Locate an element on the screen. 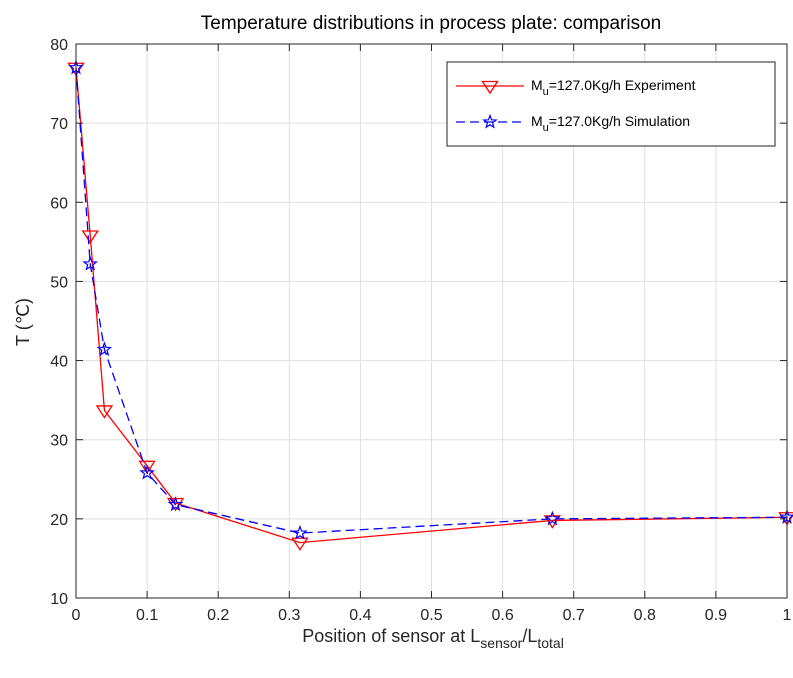 The height and width of the screenshot is (678, 793). legend-marker-experiment is located at coordinates (490, 87).